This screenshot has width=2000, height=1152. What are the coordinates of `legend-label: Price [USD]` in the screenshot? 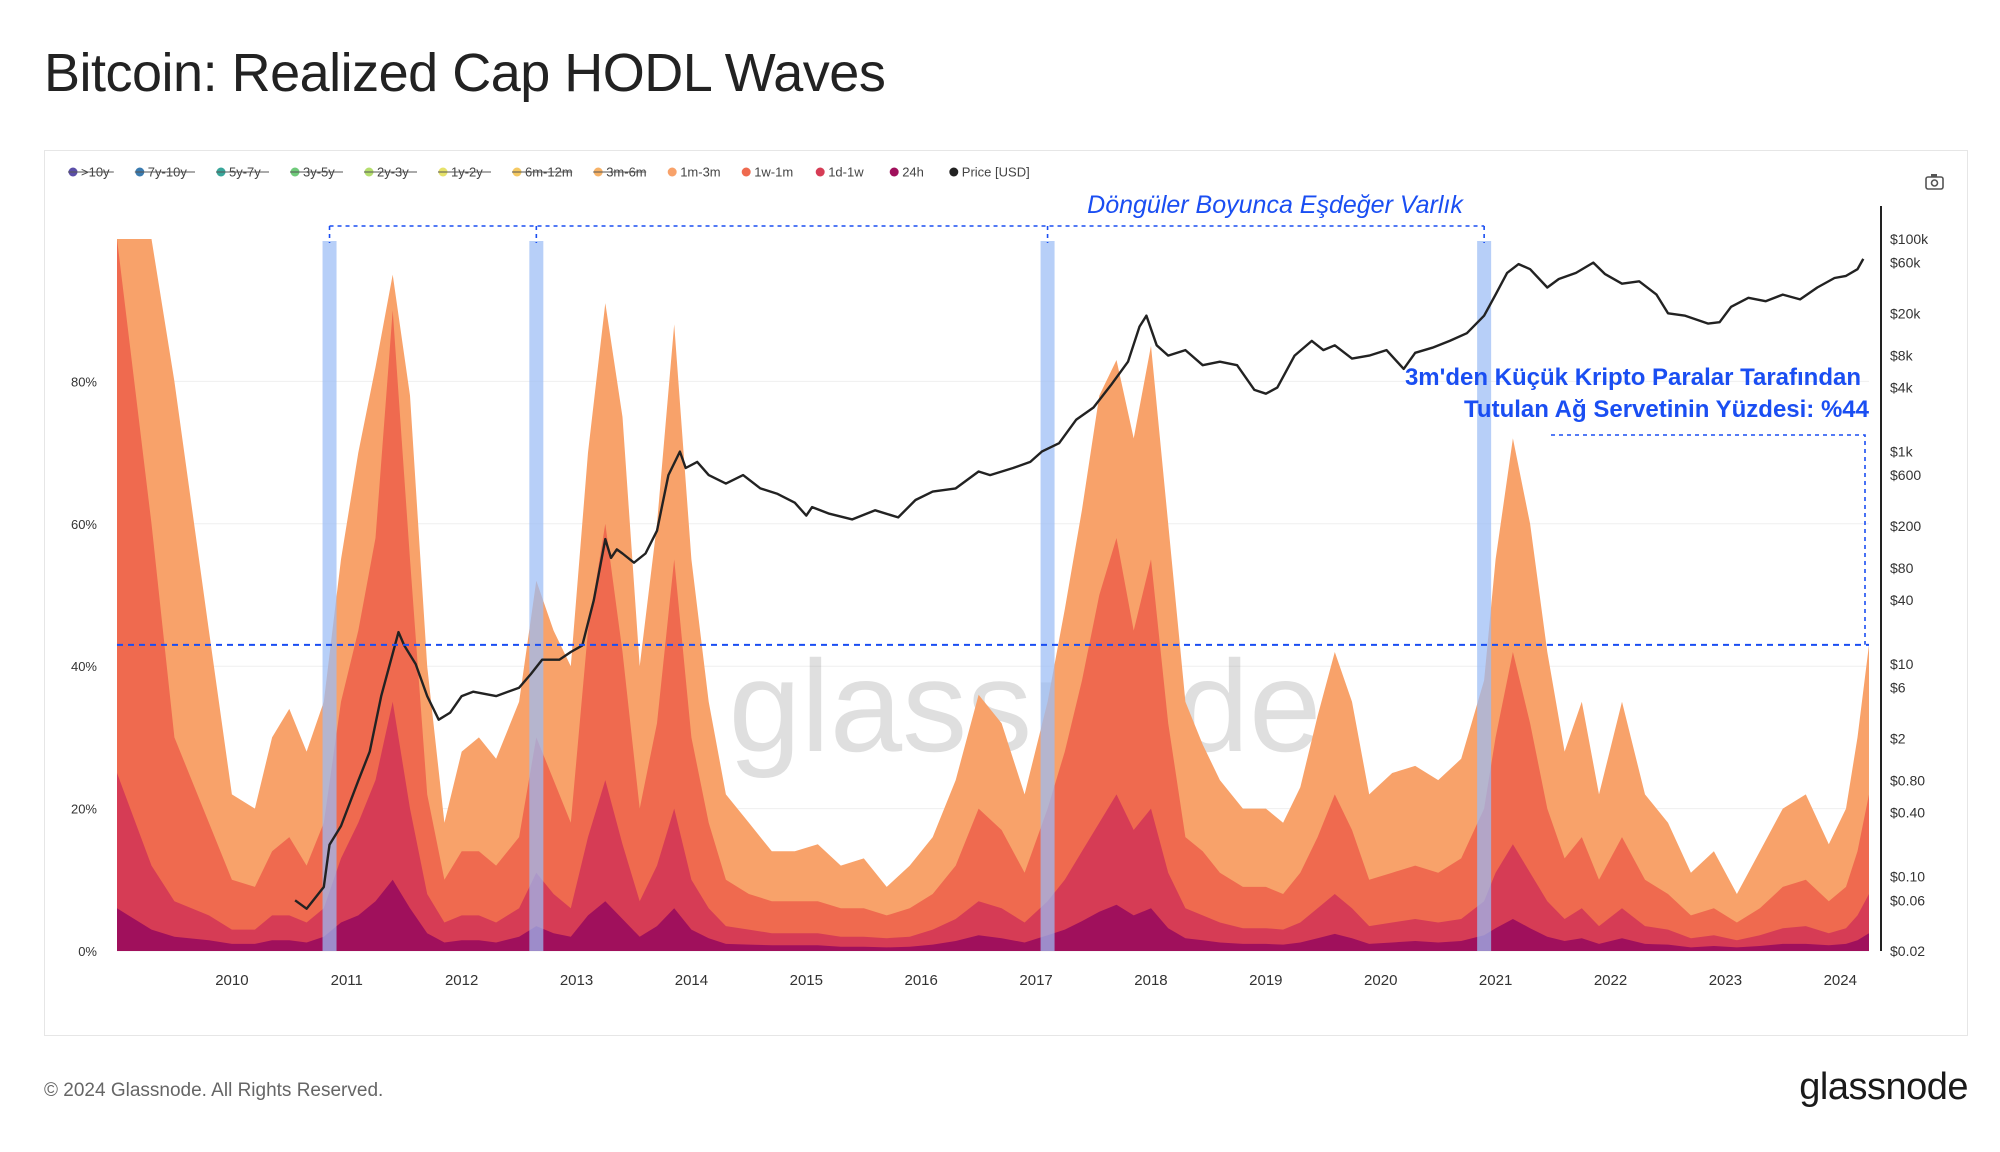 It's located at (996, 172).